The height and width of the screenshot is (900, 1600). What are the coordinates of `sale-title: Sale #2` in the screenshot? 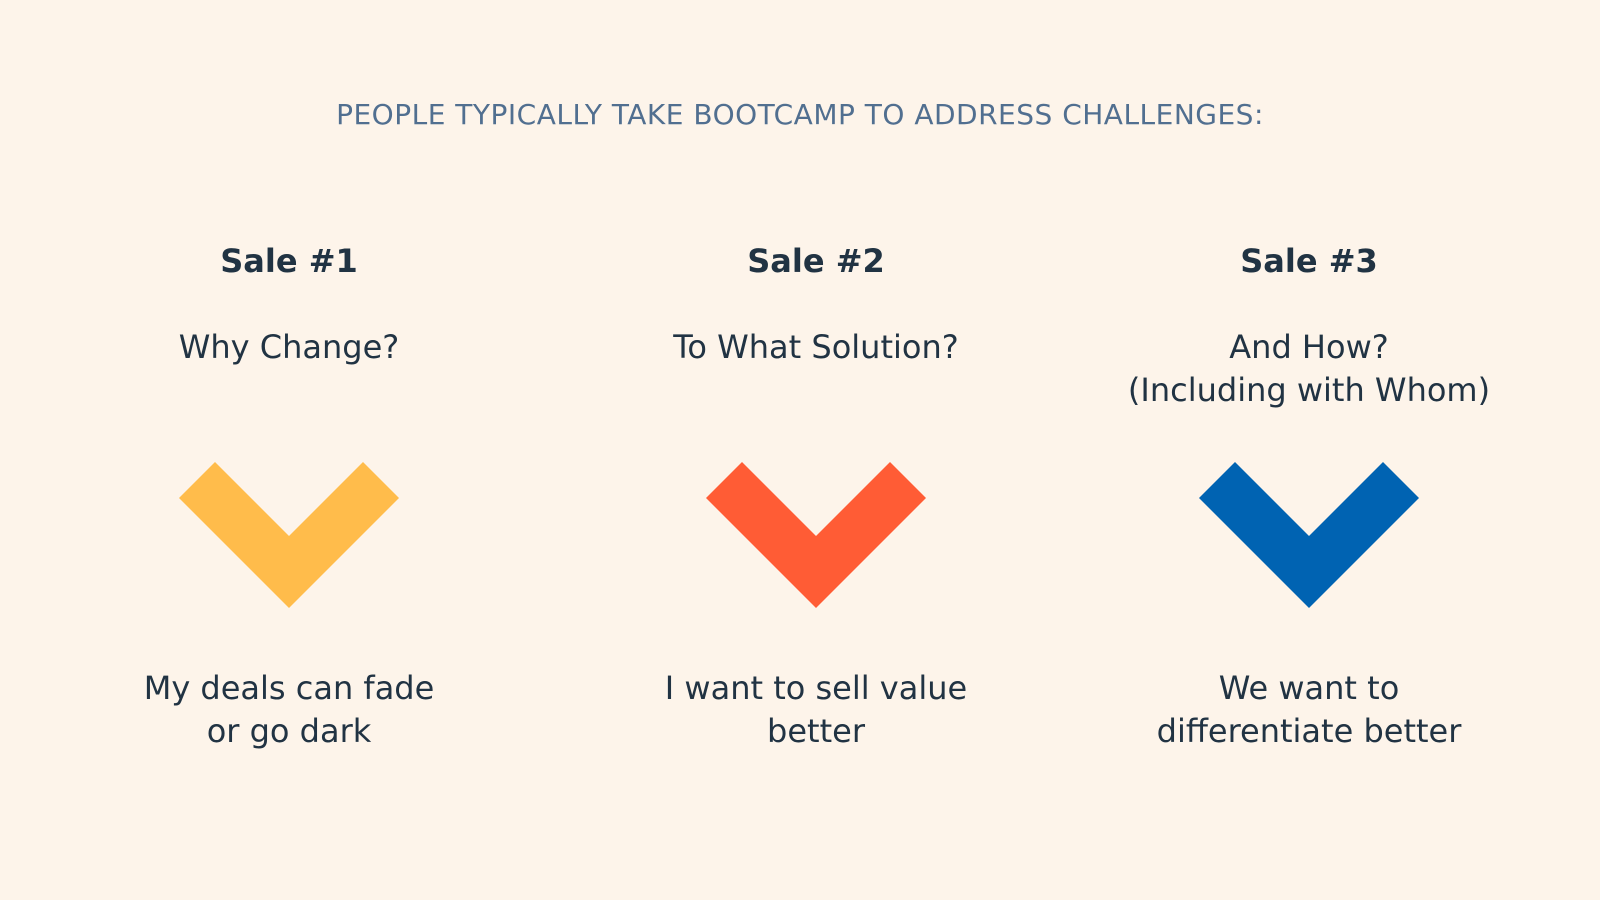 It's located at (816, 261).